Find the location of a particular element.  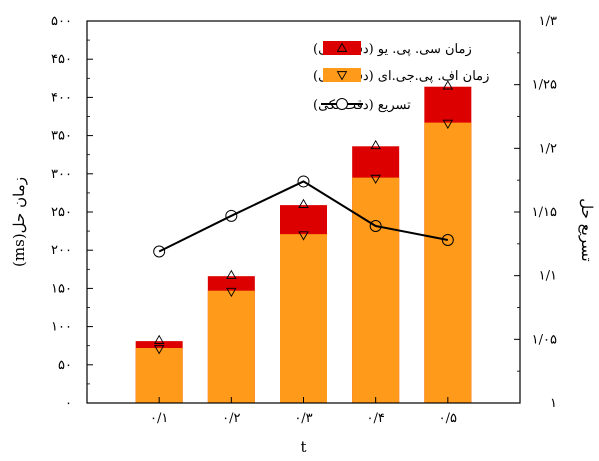

legend-marker-speedup is located at coordinates (342, 104).